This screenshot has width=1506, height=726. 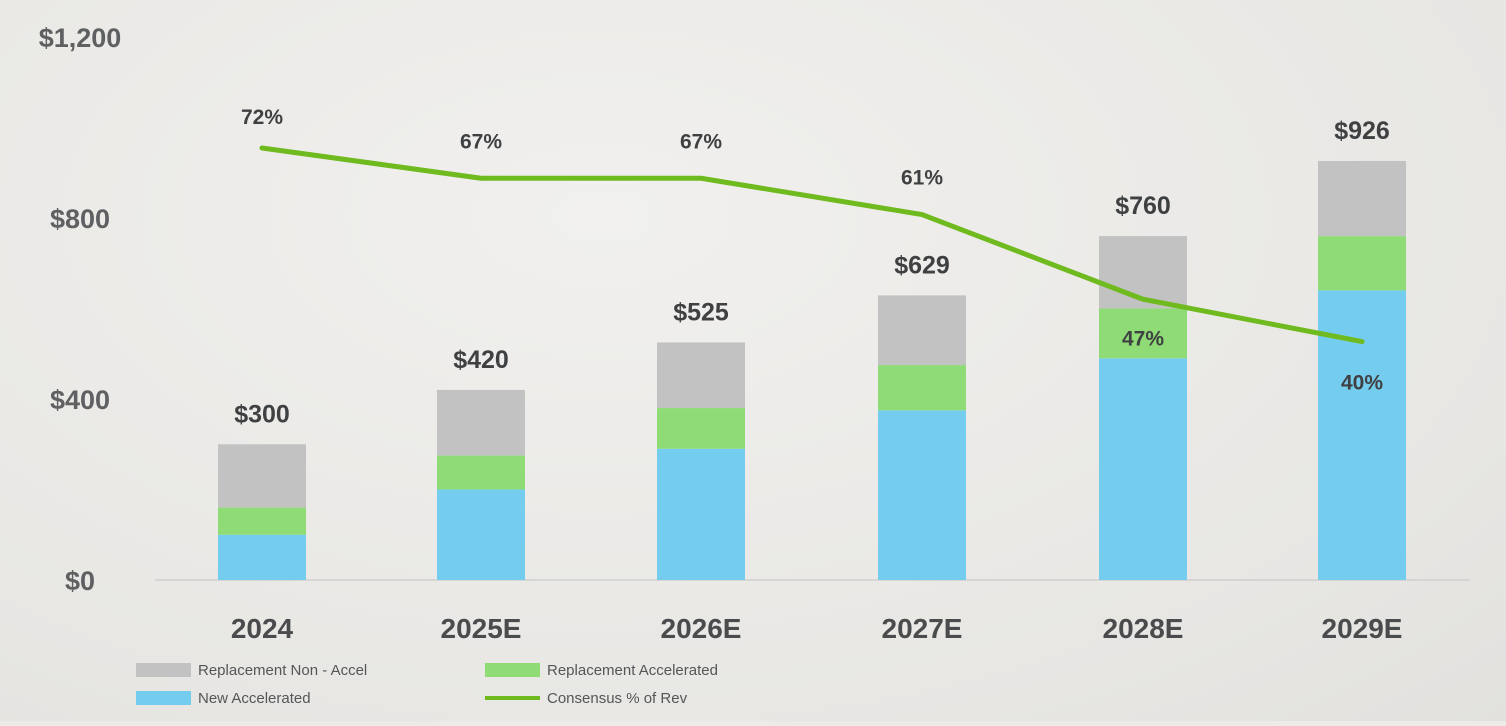 What do you see at coordinates (262, 414) in the screenshot?
I see `bar-total-label: $300` at bounding box center [262, 414].